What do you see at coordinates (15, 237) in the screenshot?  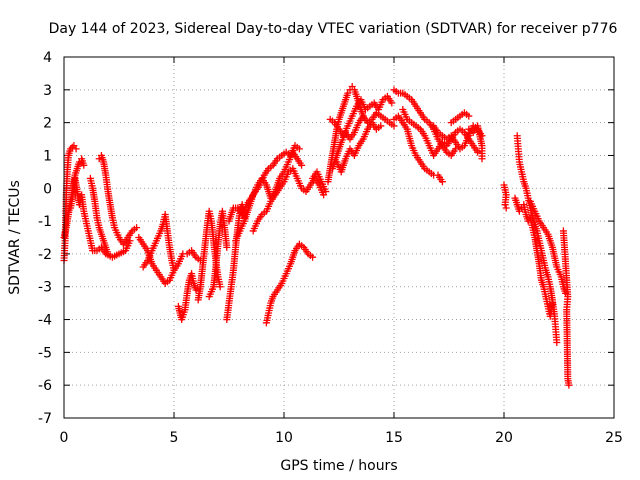 I see `y-axis-label: SDTVAR / TECUs` at bounding box center [15, 237].